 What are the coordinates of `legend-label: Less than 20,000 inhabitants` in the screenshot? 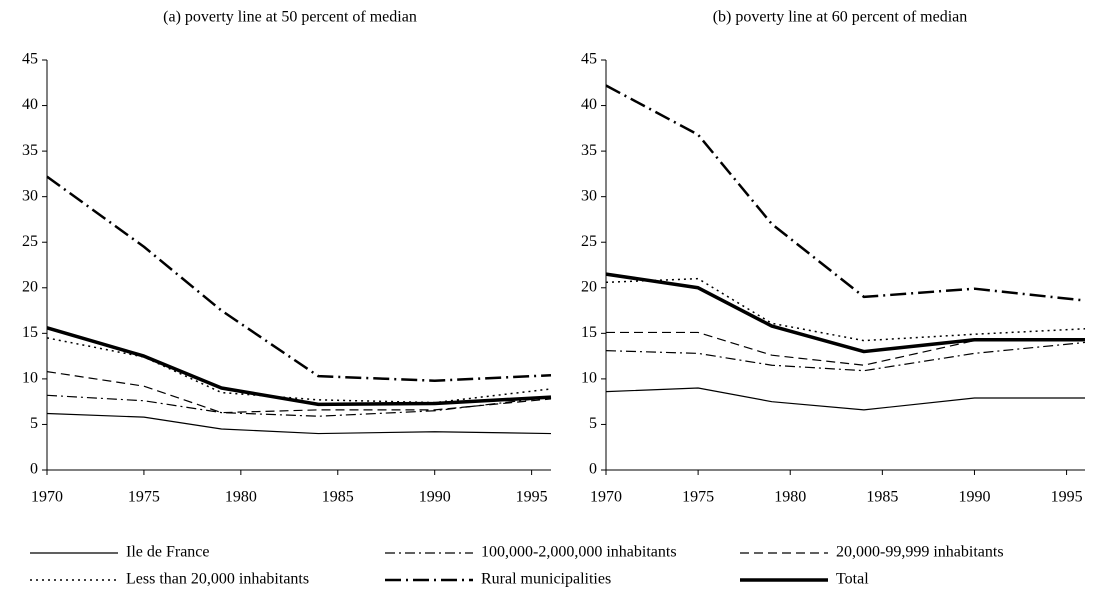 It's located at (217, 579).